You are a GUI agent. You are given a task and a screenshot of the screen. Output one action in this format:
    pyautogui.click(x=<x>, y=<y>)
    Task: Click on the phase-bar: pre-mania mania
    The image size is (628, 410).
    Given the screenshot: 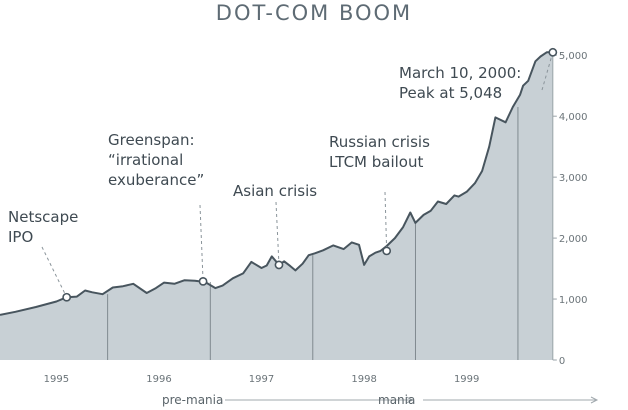 What is the action you would take?
    pyautogui.click(x=380, y=400)
    